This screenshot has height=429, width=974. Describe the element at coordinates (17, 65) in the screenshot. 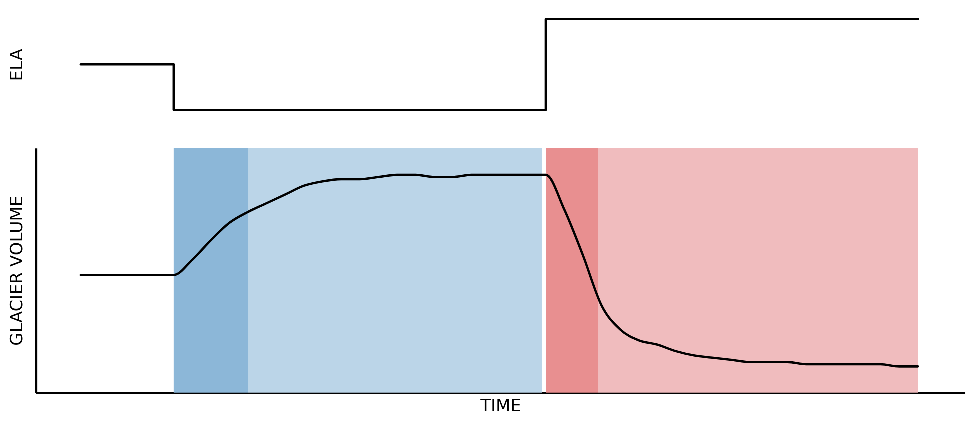

I see `y-axis-title: ELA` at that location.